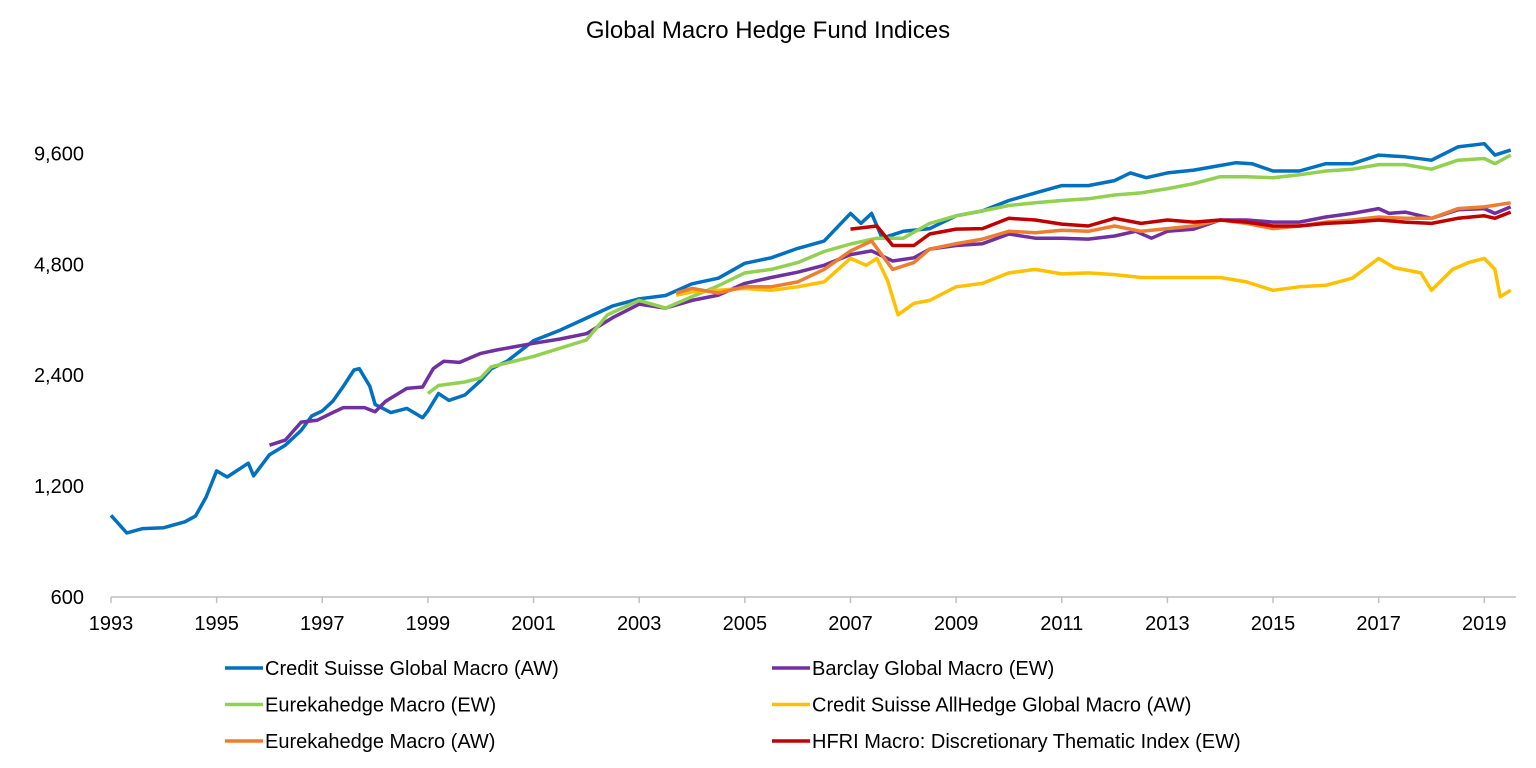 The image size is (1536, 768). What do you see at coordinates (67, 598) in the screenshot?
I see `y-tick-label: 600` at bounding box center [67, 598].